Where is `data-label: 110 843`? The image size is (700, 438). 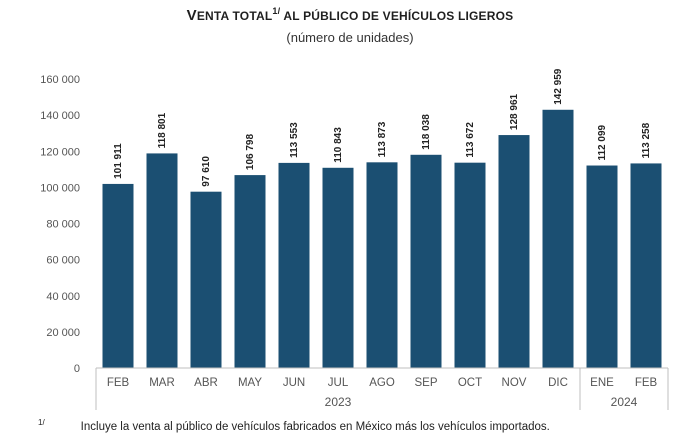 data-label: 110 843 is located at coordinates (338, 145).